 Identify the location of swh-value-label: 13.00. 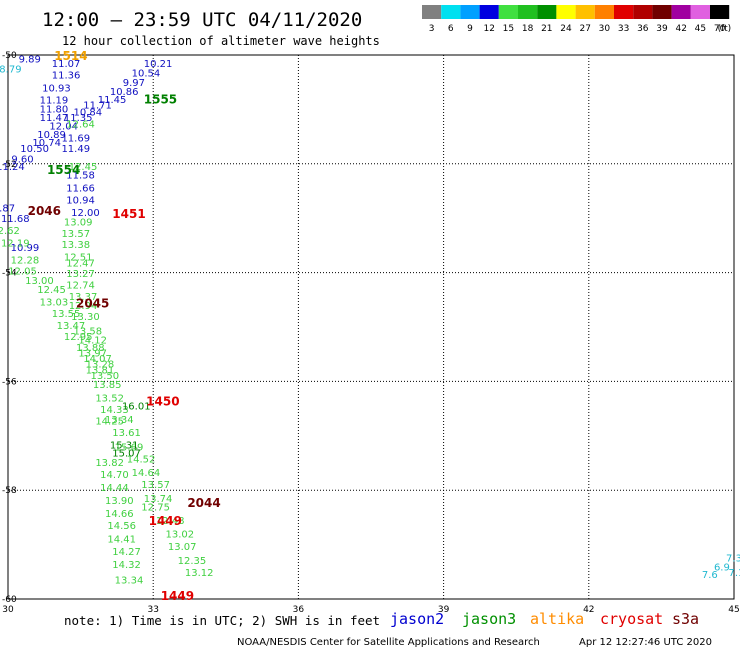
(39, 281).